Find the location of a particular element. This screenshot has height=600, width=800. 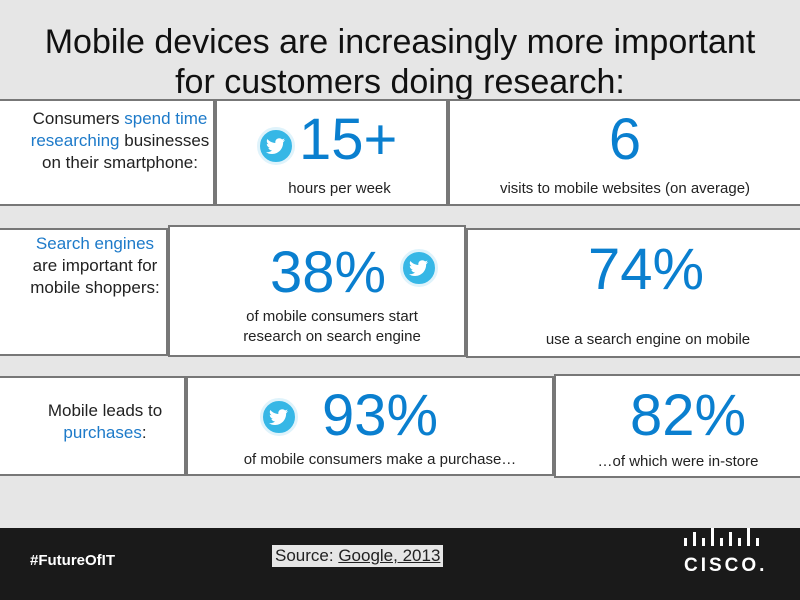

row-2-label-box is located at coordinates (84, 292).